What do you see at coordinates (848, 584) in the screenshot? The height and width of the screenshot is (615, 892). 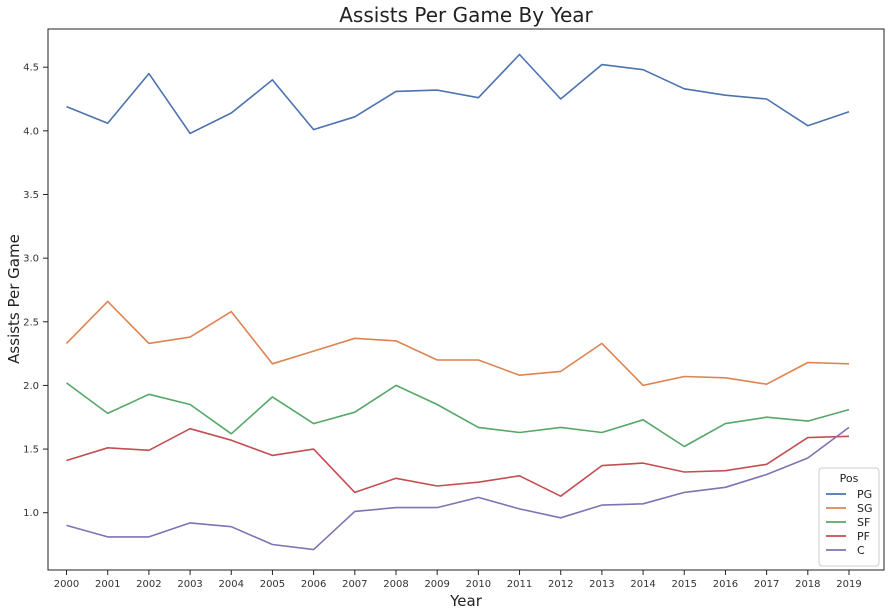 I see `x-tick-label: 2019` at bounding box center [848, 584].